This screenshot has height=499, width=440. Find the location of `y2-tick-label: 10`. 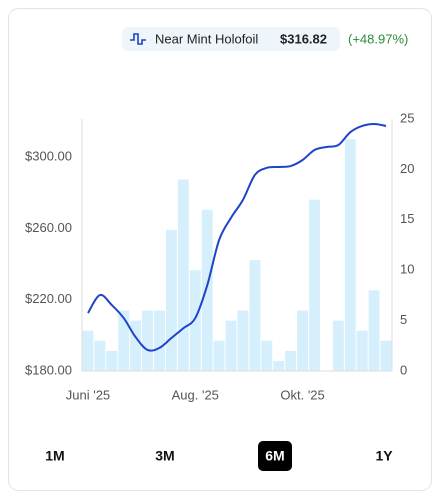

y2-tick-label: 10 is located at coordinates (407, 269).